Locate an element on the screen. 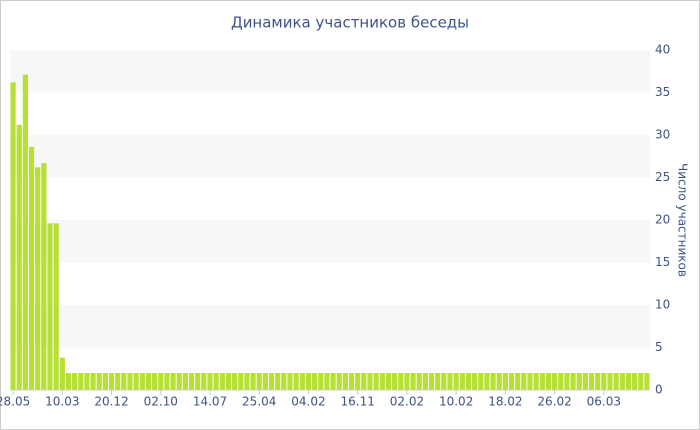 Image resolution: width=700 pixels, height=430 pixels. x-tick-label: 25.04 is located at coordinates (259, 402).